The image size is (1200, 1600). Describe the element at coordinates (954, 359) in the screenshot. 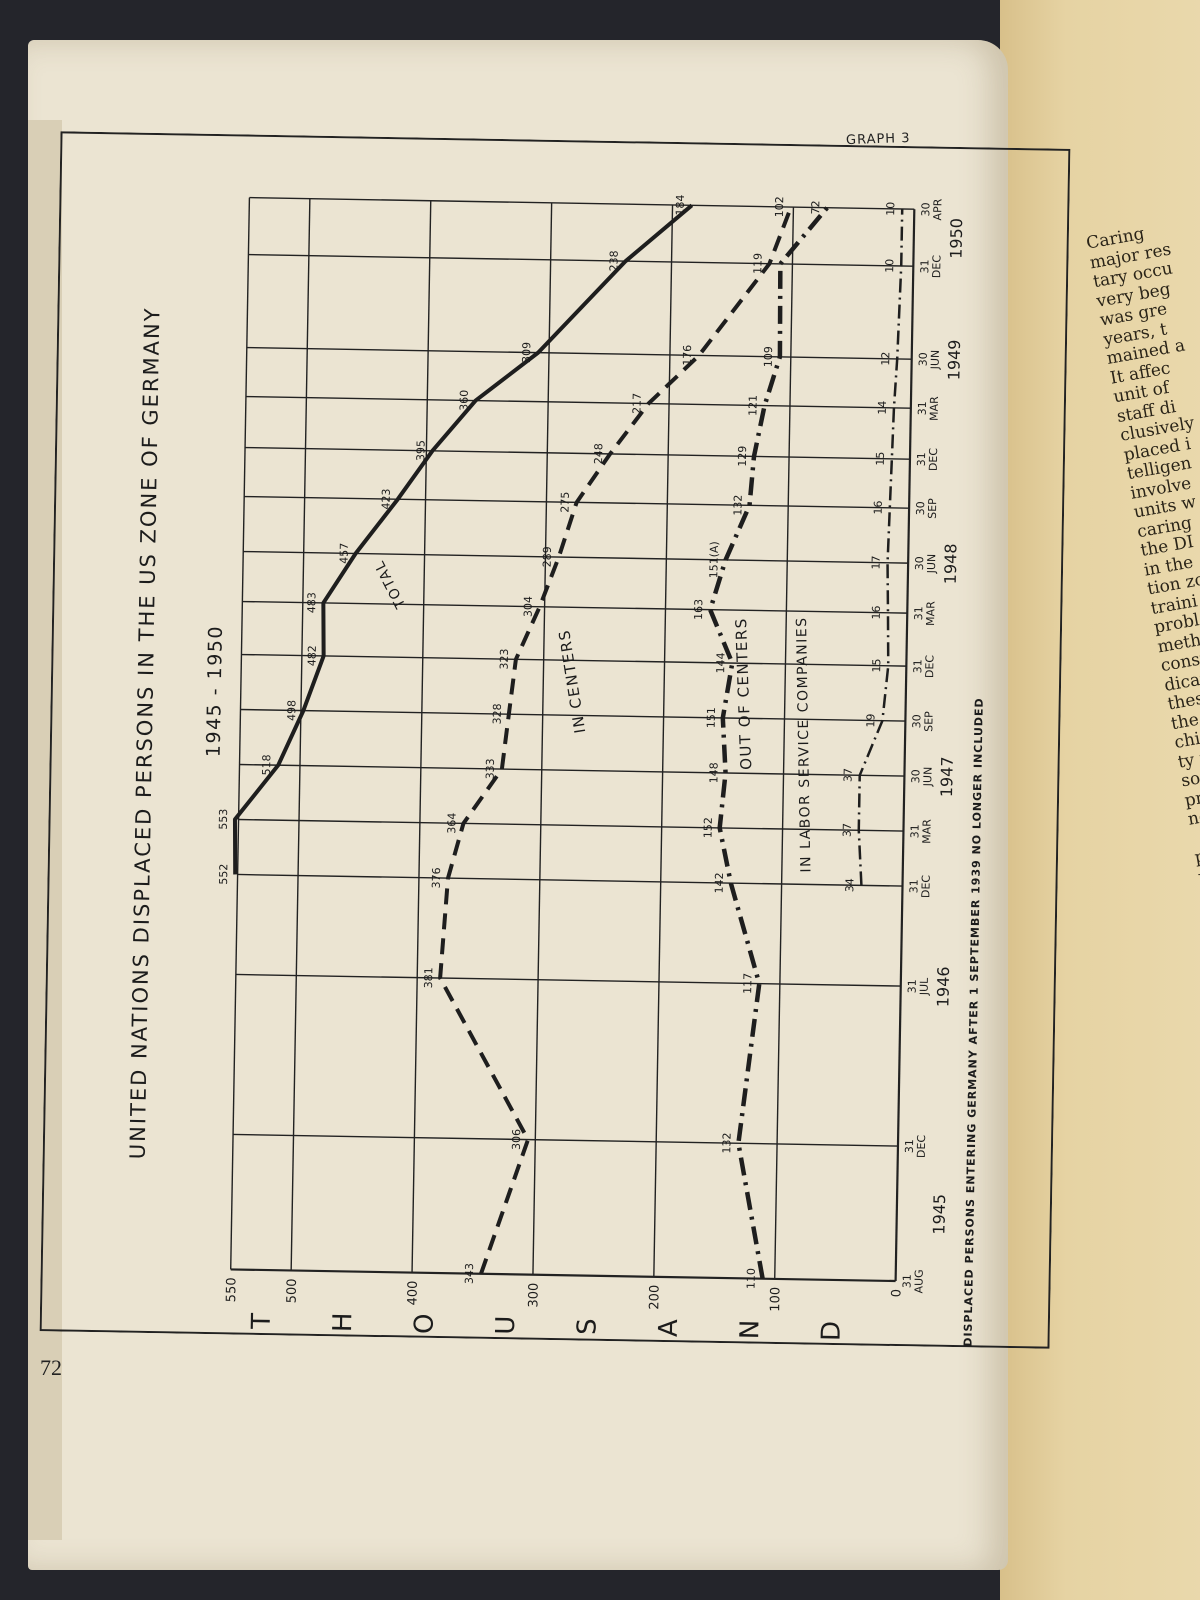

I see `x-year-label: 1949` at that location.